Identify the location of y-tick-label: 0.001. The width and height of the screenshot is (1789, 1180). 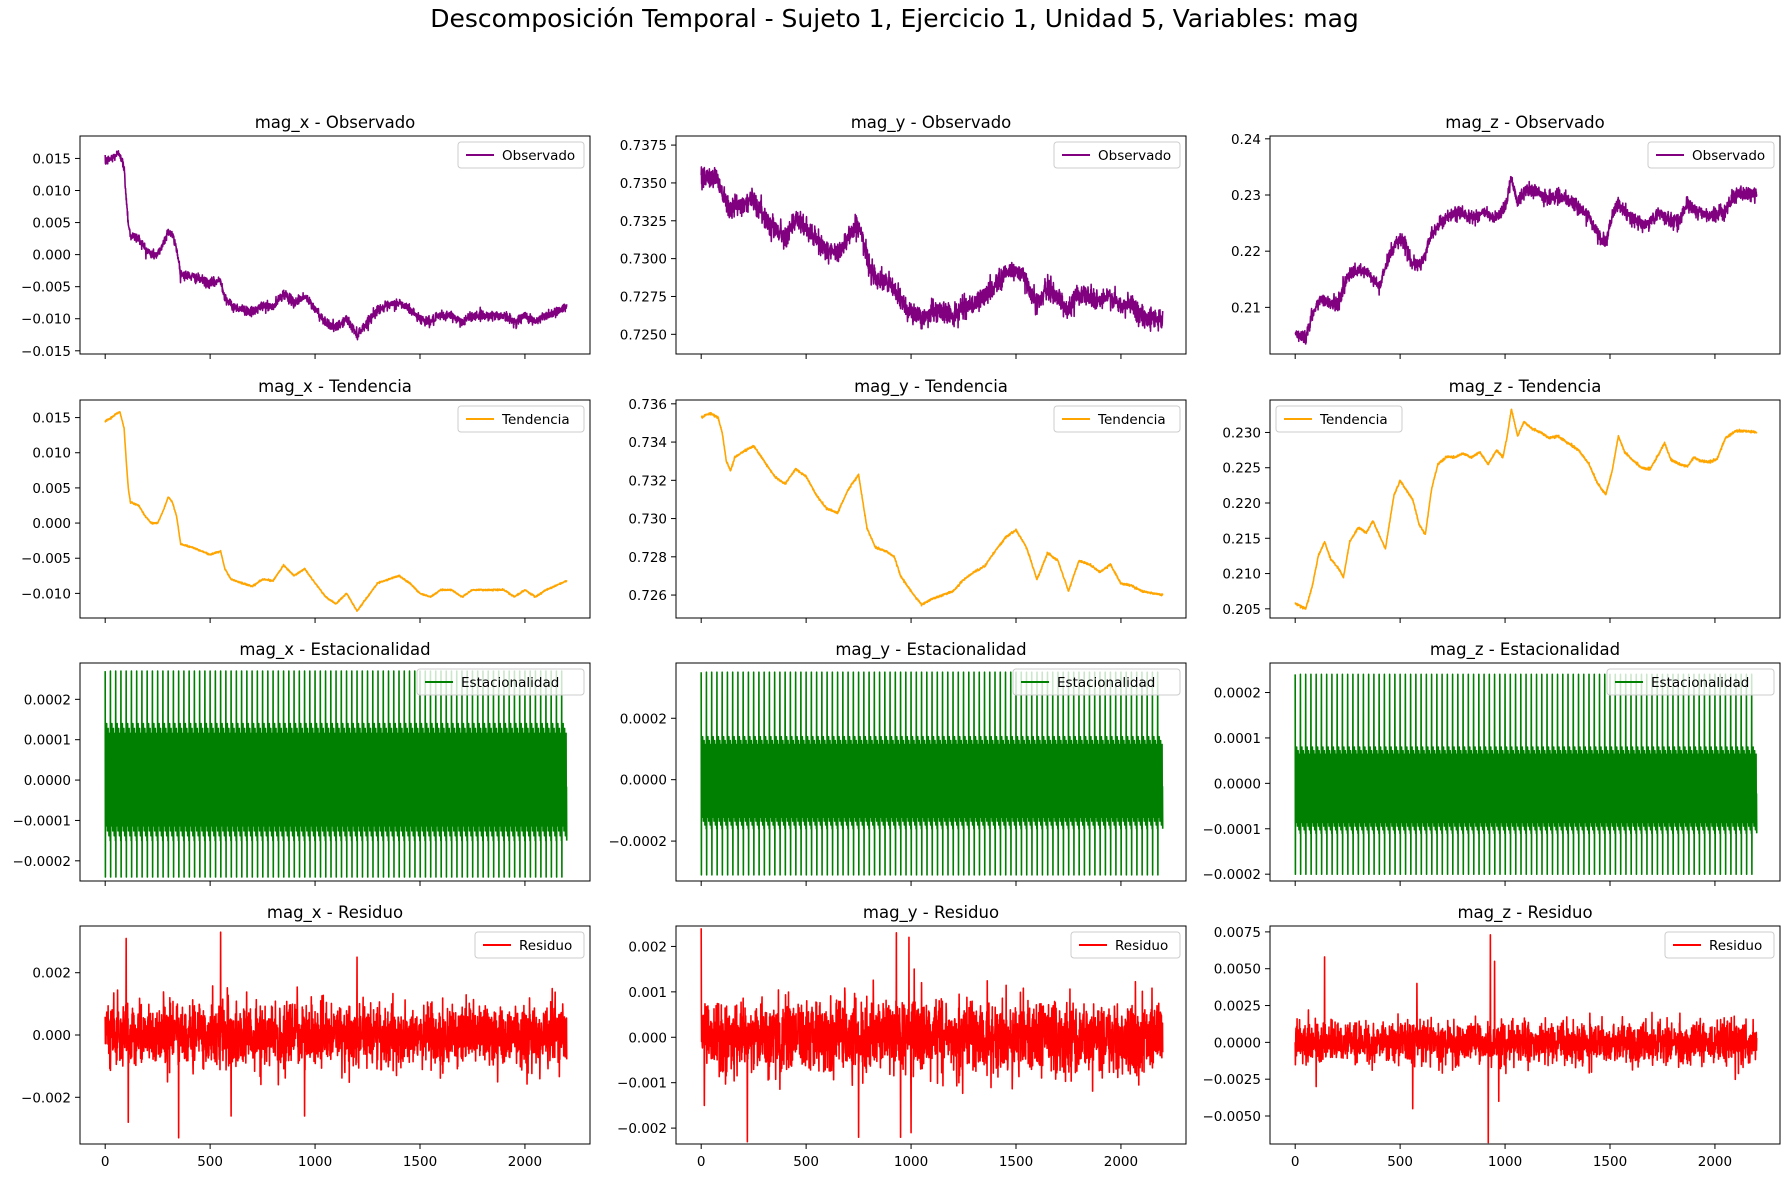
(647, 993).